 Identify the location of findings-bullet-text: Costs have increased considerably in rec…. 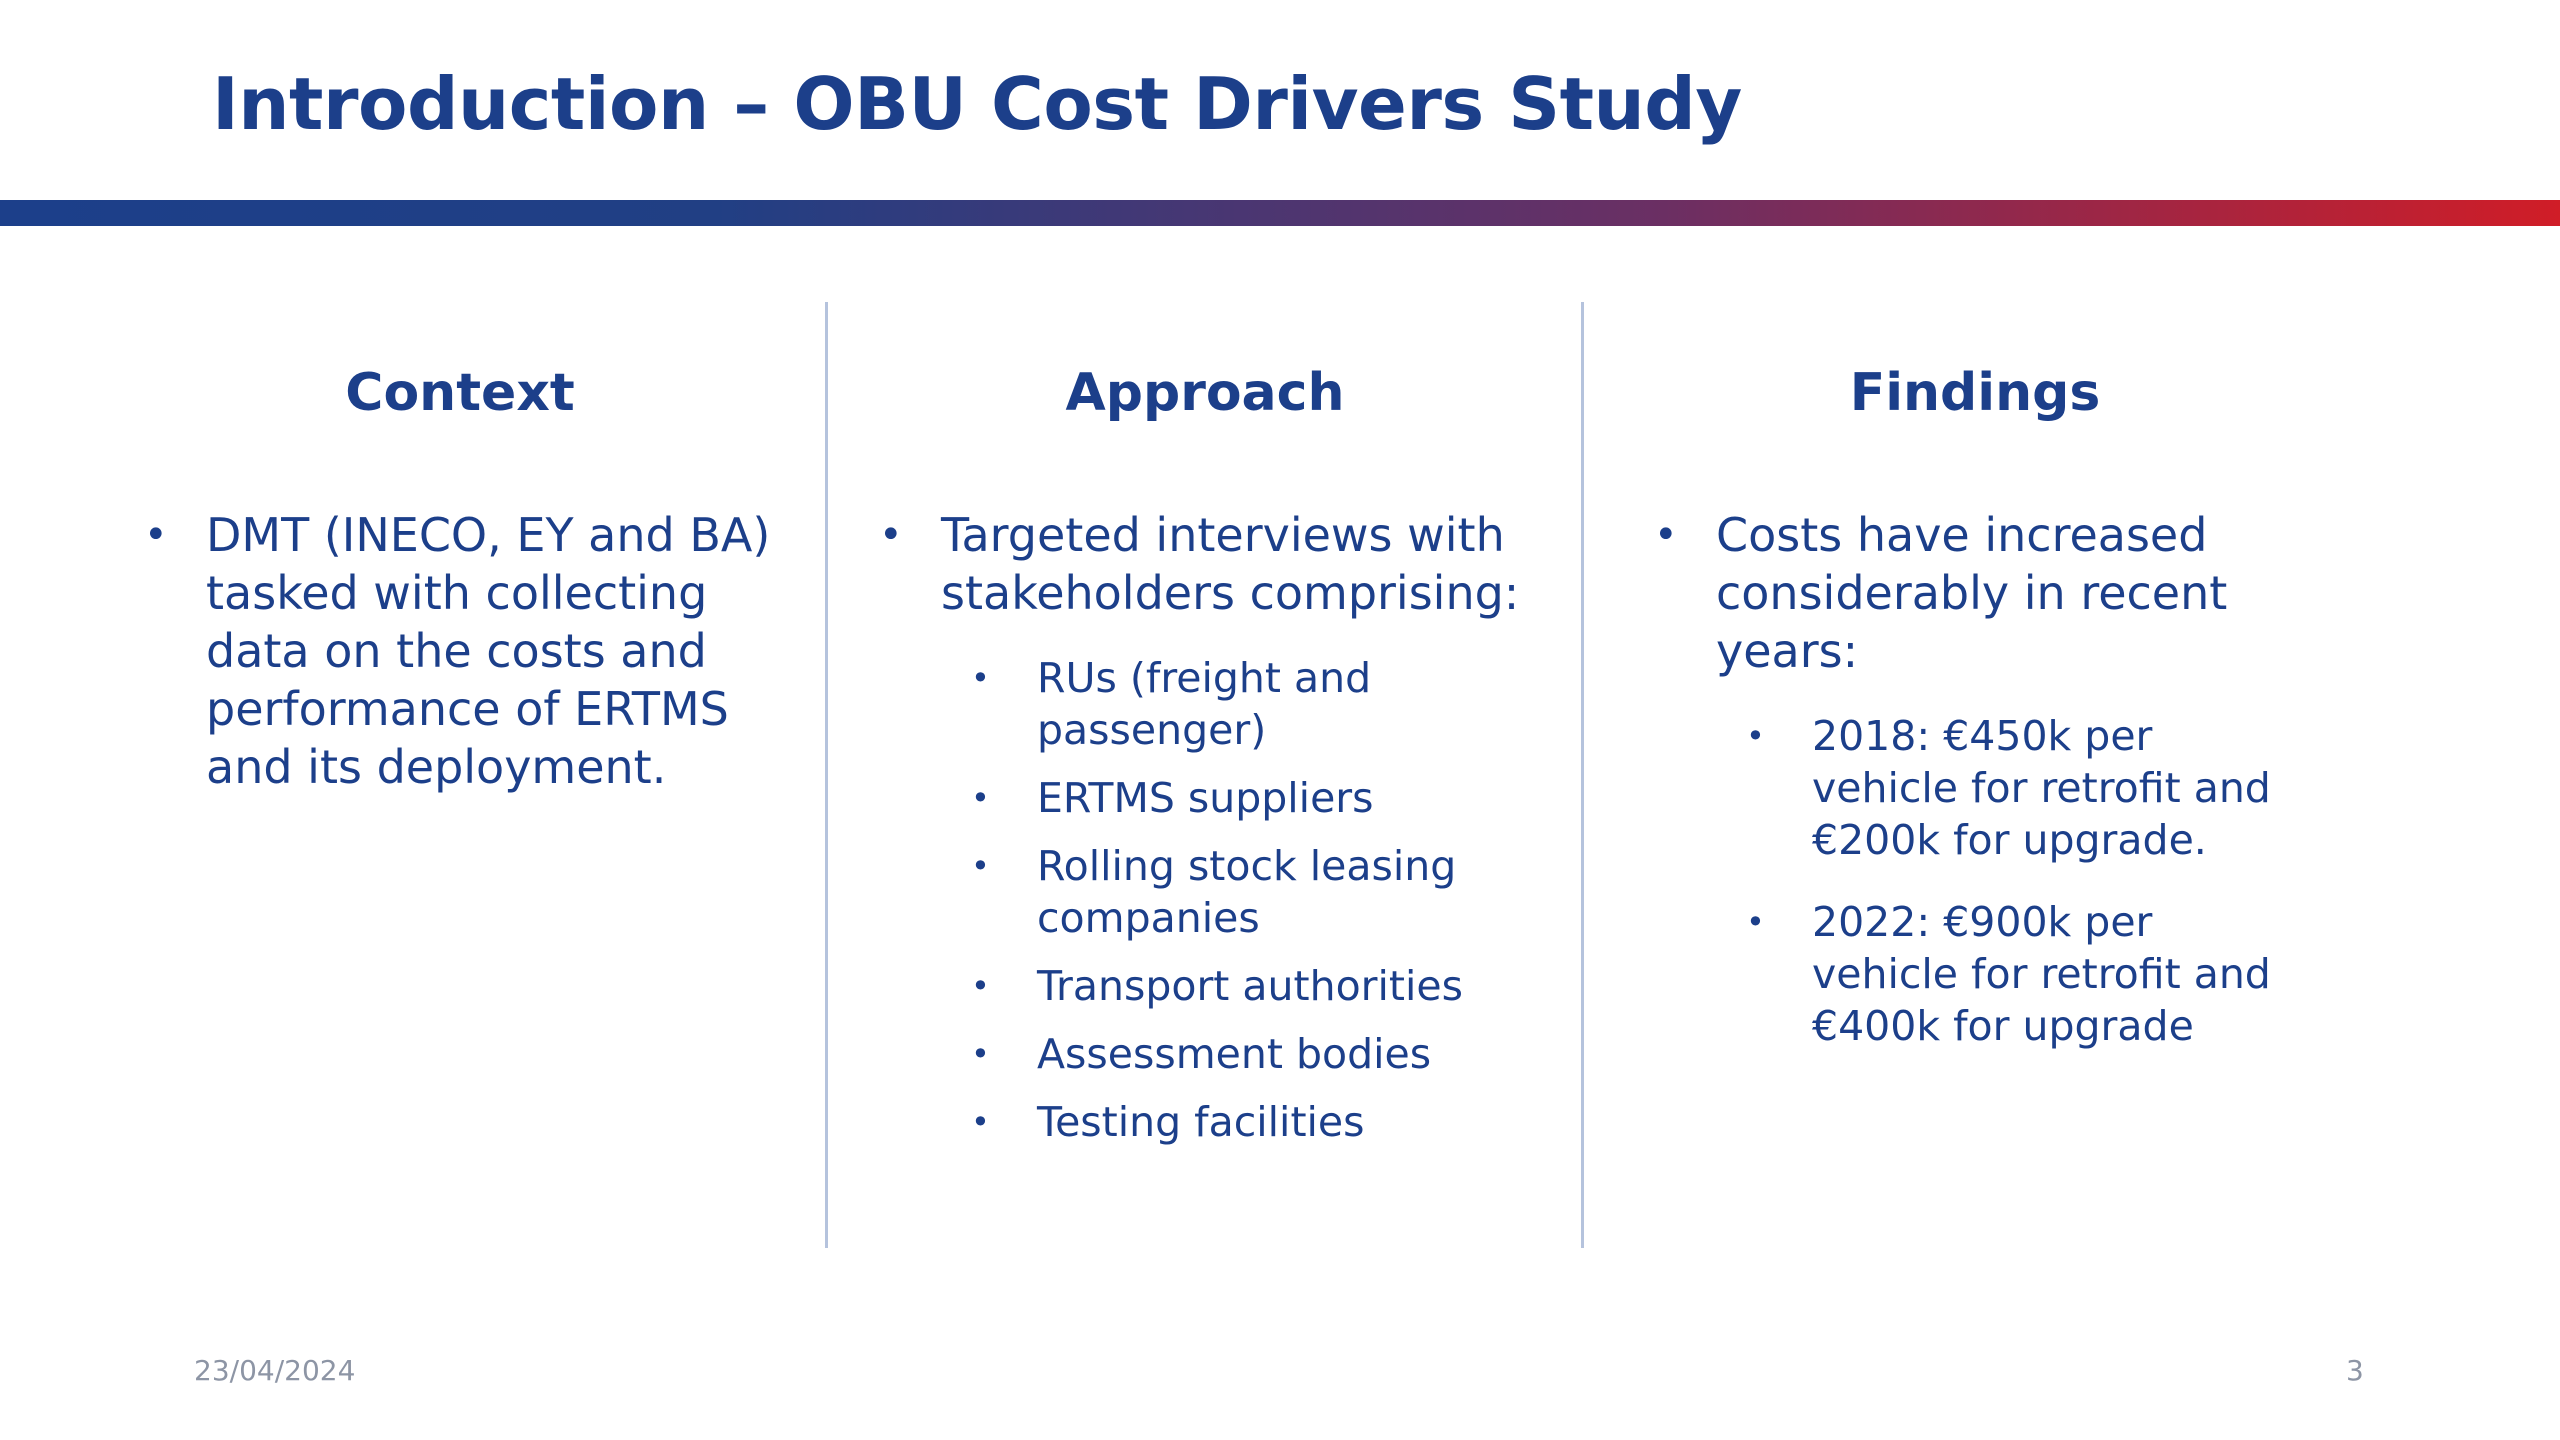
(1972, 593).